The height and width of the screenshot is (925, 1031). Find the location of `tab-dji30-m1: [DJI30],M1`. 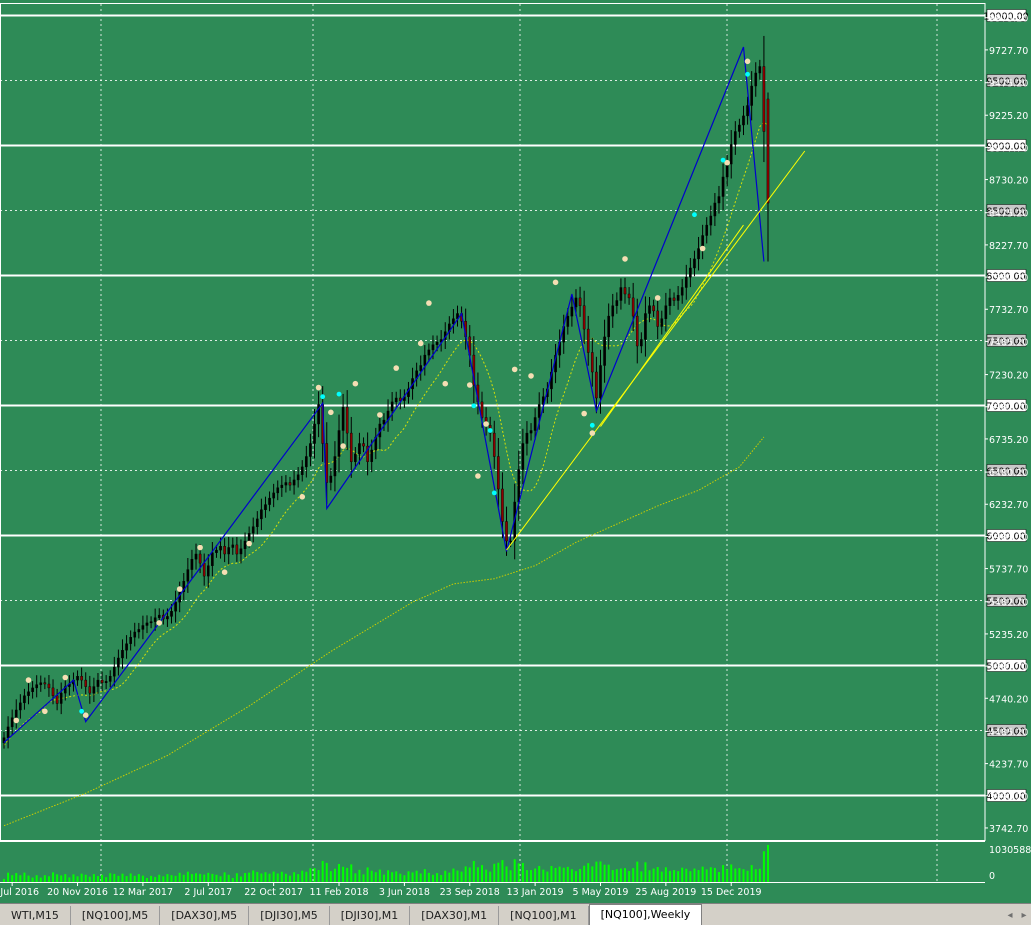

tab-dji30-m1: [DJI30],M1 is located at coordinates (370, 915).